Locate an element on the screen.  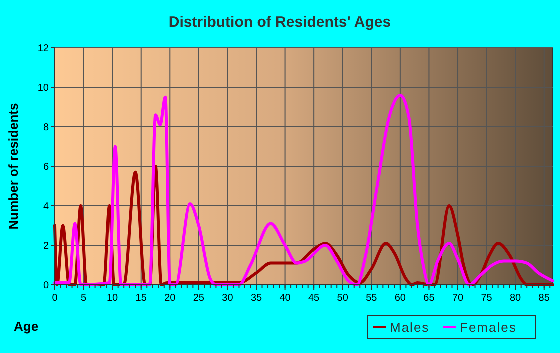
legend-label: Females is located at coordinates (488, 327).